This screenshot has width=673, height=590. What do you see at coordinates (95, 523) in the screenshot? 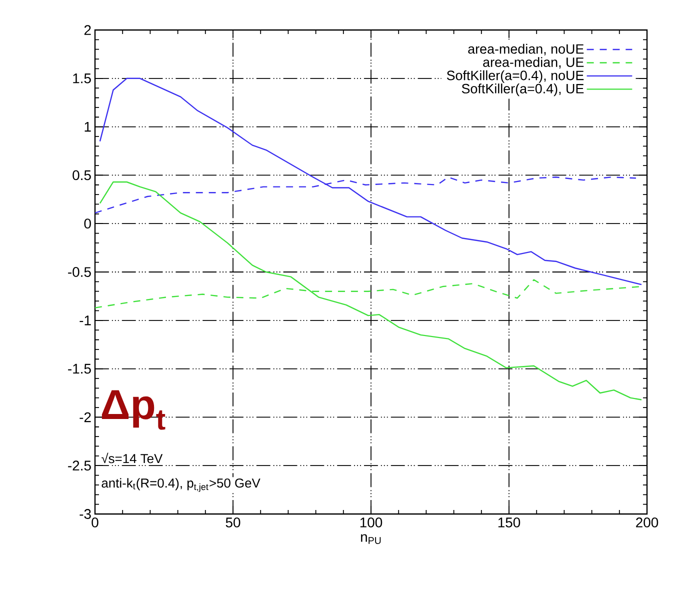
I see `x-tick-label: 0` at bounding box center [95, 523].